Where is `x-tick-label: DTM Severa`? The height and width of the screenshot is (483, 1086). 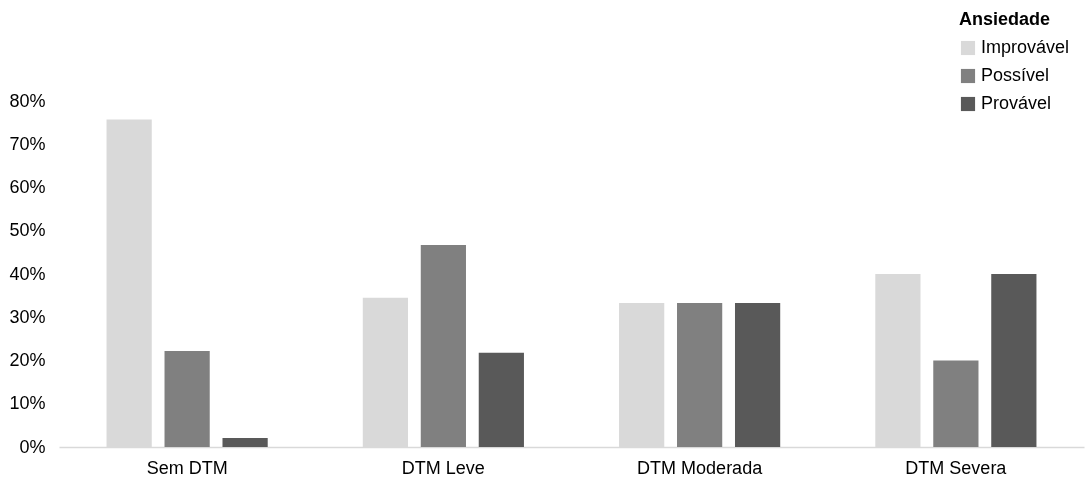
x-tick-label: DTM Severa is located at coordinates (956, 467).